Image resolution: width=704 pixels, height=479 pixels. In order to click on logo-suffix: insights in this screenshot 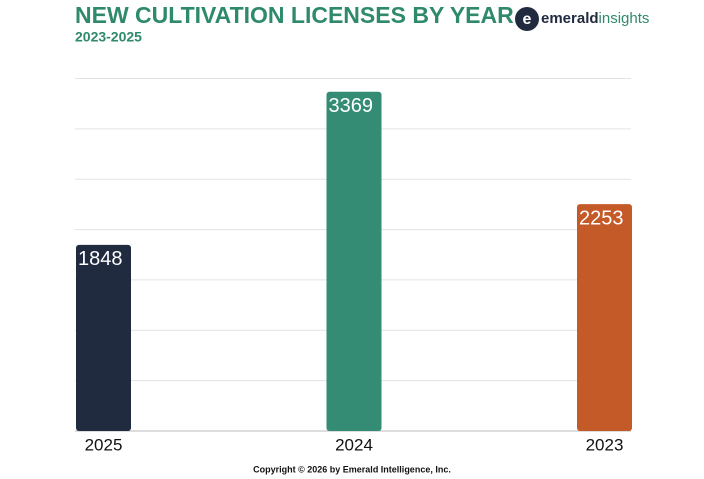, I will do `click(624, 18)`.